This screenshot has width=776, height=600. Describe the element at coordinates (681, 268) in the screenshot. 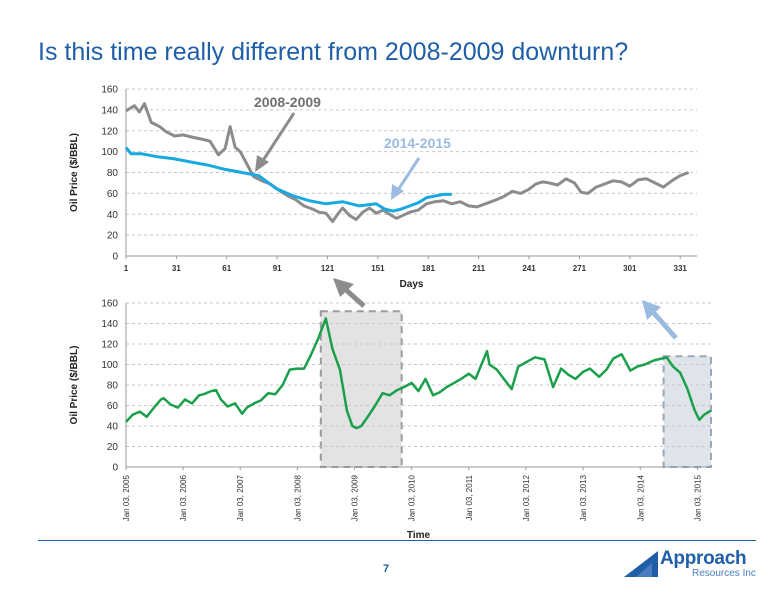

I see `x-tick-label: 331` at that location.